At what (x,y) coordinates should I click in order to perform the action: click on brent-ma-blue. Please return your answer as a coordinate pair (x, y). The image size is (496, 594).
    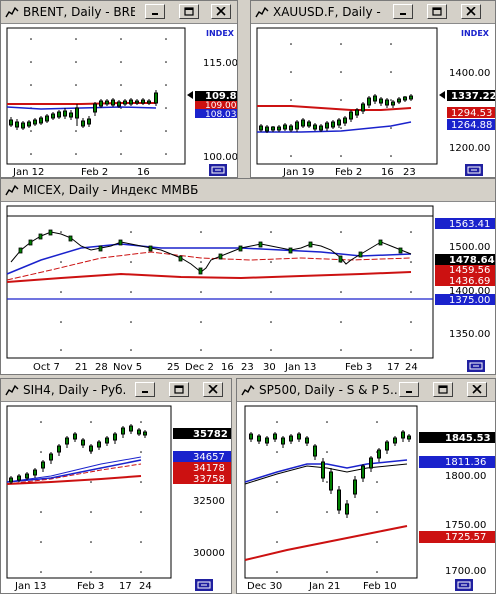
    Looking at the image, I should click on (81, 108).